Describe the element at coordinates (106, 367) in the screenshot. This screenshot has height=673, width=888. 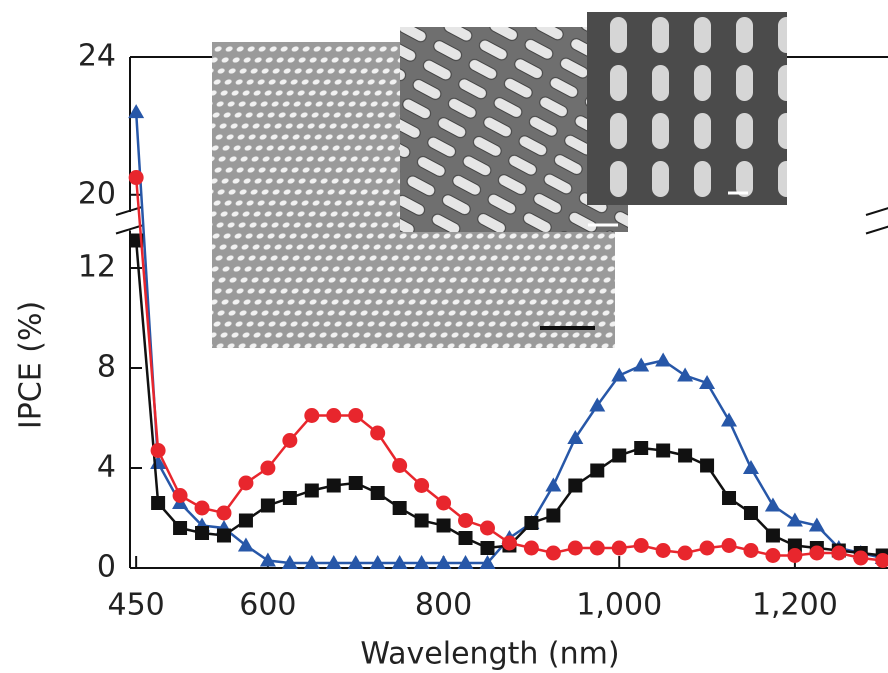
I see `y-tick-label: 8` at that location.